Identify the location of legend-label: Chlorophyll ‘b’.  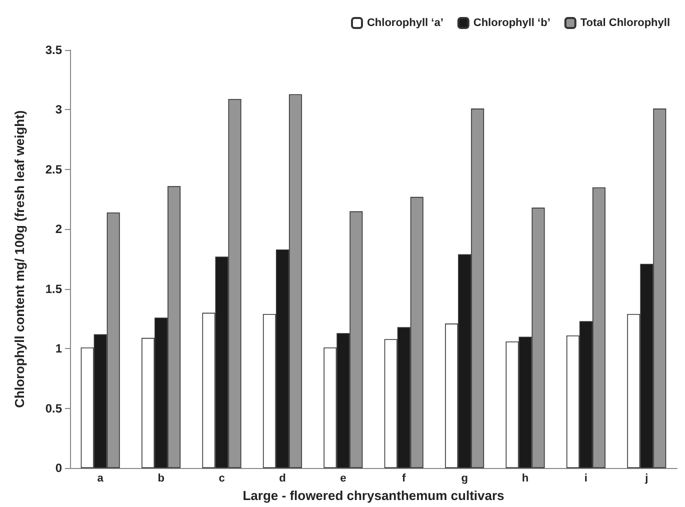
(511, 23).